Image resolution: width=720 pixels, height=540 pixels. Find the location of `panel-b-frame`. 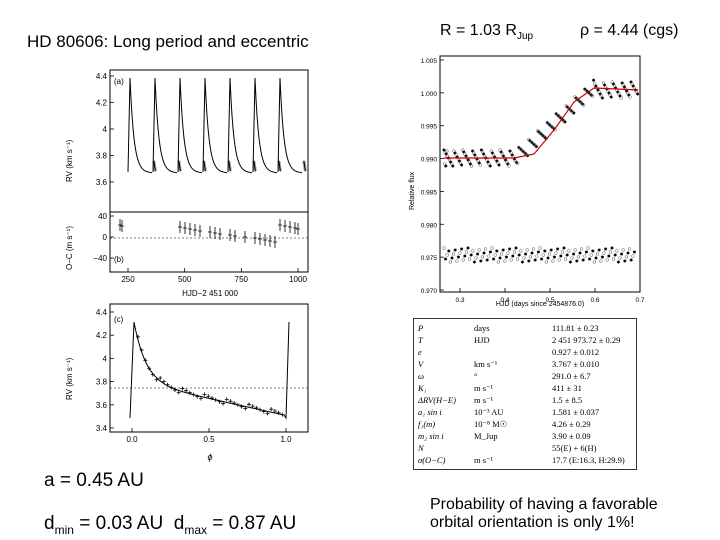

panel-b-frame is located at coordinates (209, 242).